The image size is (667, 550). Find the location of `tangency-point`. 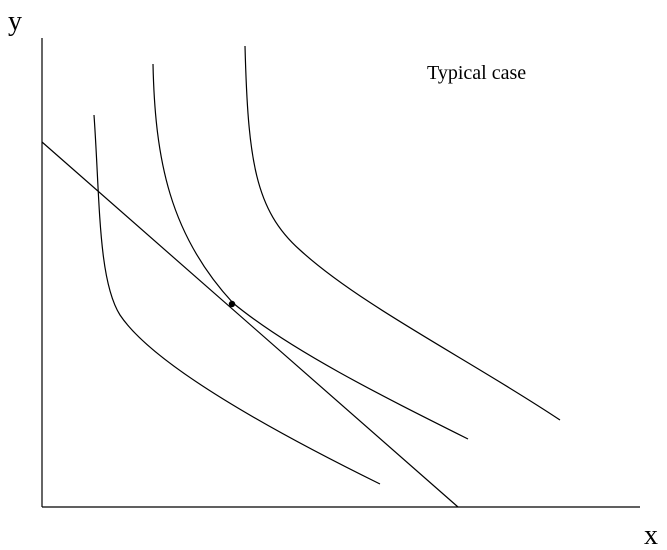

tangency-point is located at coordinates (232, 304).